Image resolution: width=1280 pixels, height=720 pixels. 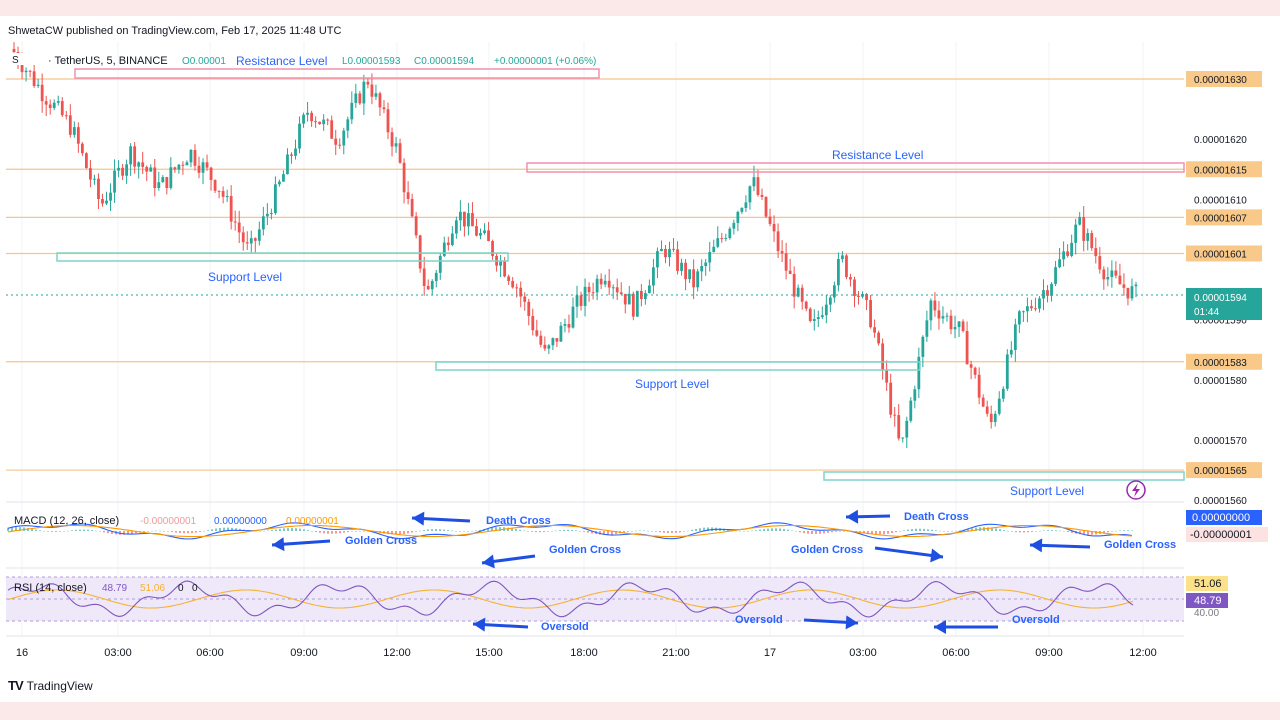 I want to click on death-cross-label-1: Death Cross, so click(x=518, y=521).